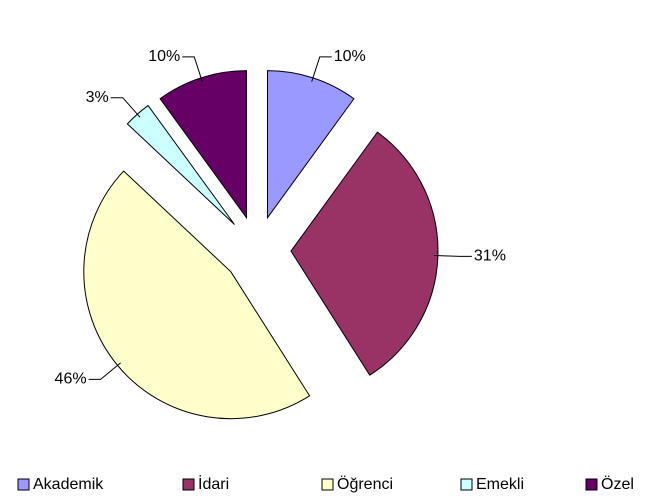 The height and width of the screenshot is (502, 659). I want to click on legend-label: Öğrenci, so click(365, 484).